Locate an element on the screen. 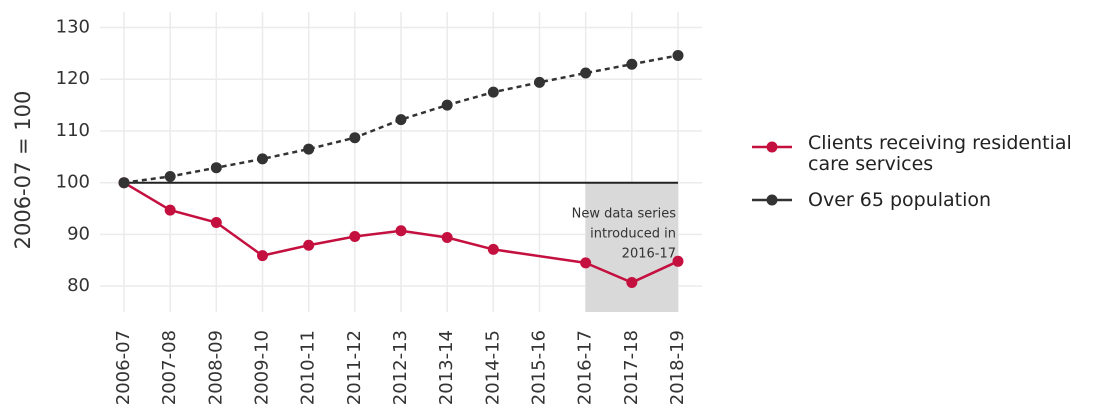  y-tick-label: 110 is located at coordinates (73, 130).